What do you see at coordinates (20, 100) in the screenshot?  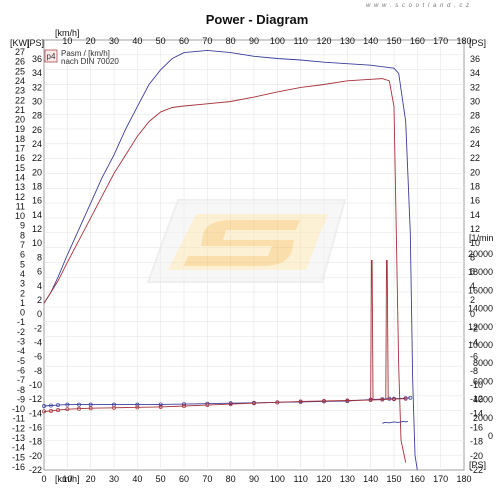 I see `kw-tick-label: 22` at bounding box center [20, 100].